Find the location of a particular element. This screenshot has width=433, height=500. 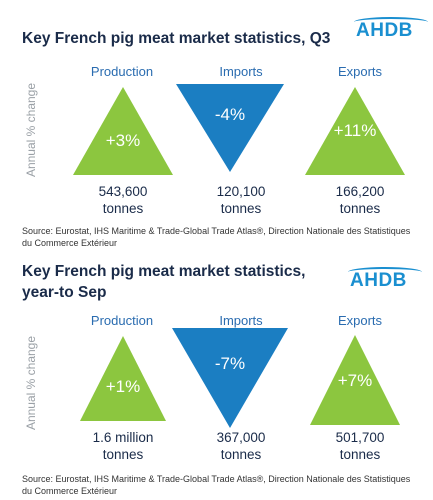

value-label-production: +3% is located at coordinates (123, 140).